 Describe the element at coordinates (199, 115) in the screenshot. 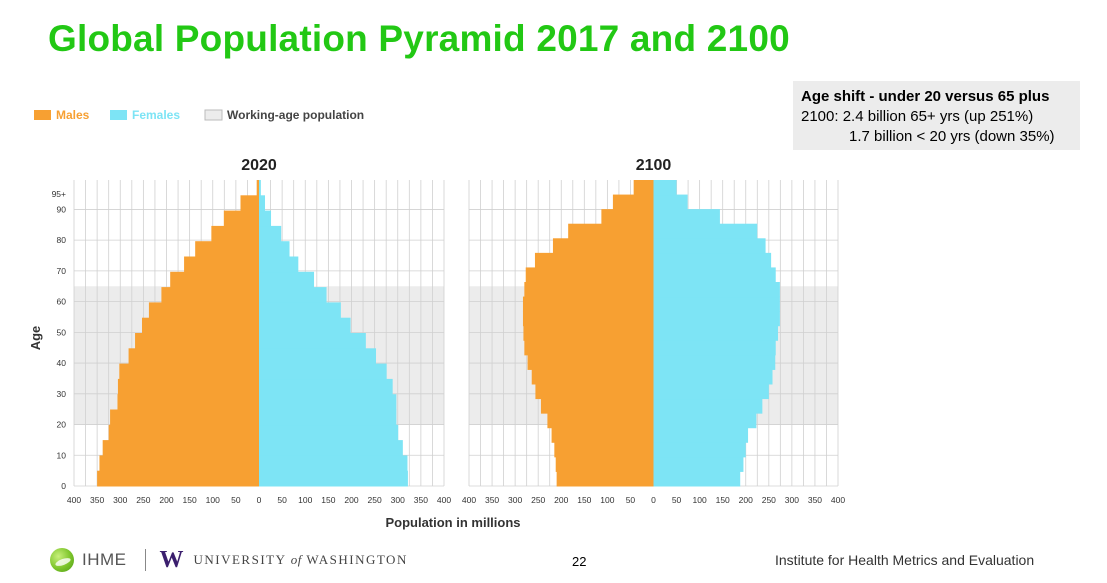

I see `chart-legend: Males Females Working-age population` at that location.